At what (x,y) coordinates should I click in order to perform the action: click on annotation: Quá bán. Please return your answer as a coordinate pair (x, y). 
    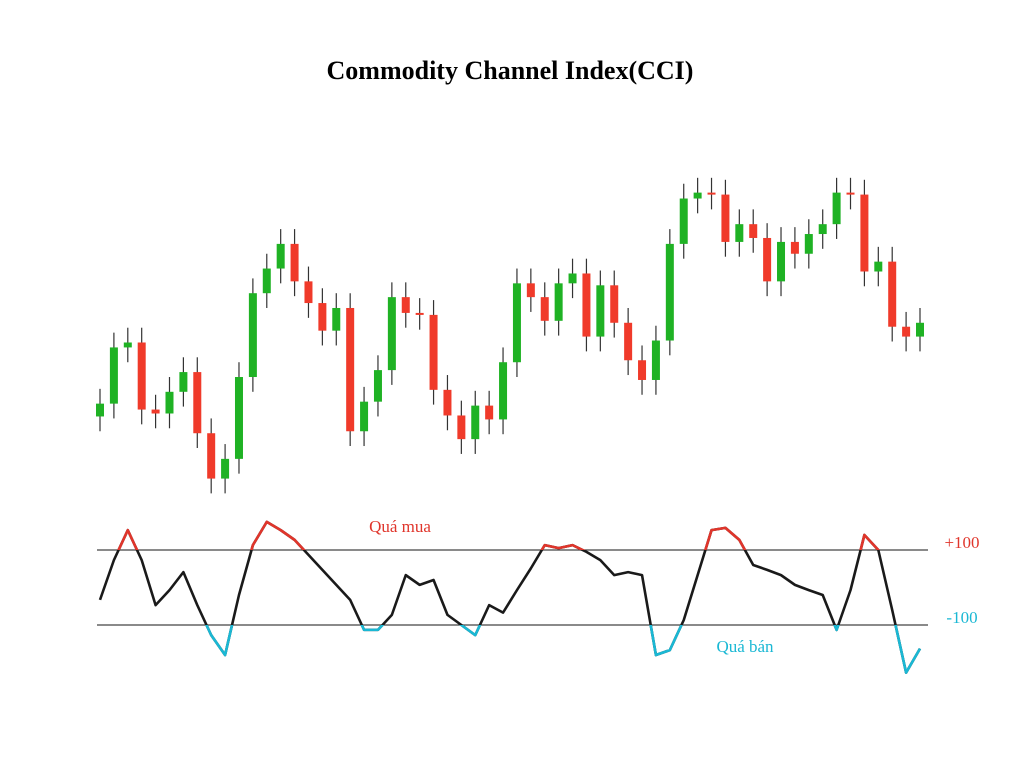
    Looking at the image, I should click on (745, 646).